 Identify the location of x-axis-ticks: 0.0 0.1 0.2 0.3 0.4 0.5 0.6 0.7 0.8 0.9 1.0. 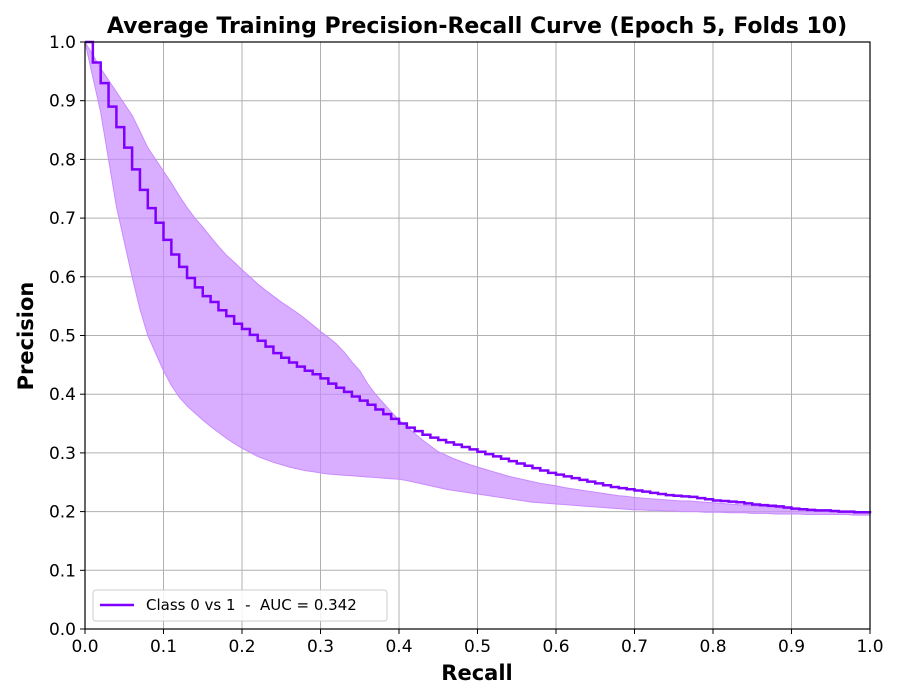
(477, 643).